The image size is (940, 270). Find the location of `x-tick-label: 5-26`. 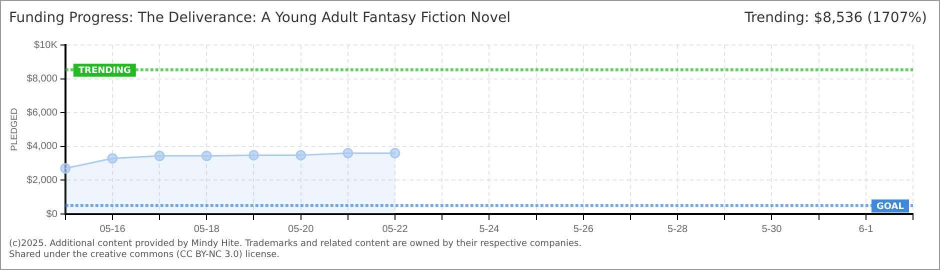

x-tick-label: 5-26 is located at coordinates (583, 229).